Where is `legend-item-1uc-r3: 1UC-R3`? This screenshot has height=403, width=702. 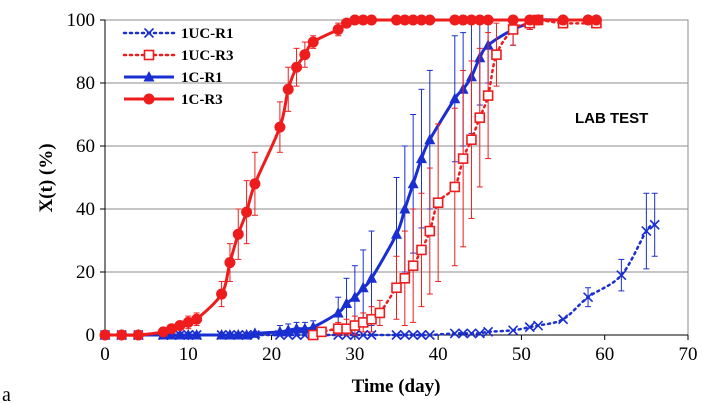 legend-item-1uc-r3: 1UC-R3 is located at coordinates (178, 56).